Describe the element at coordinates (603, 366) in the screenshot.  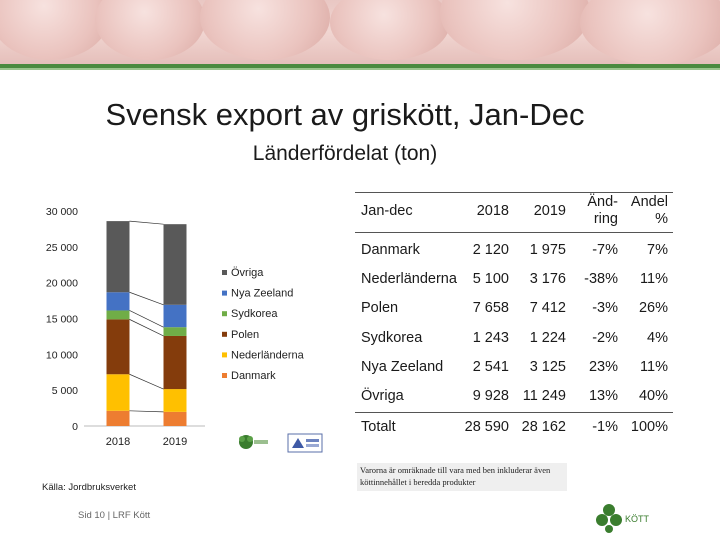
I see `table-cell: 23%` at that location.